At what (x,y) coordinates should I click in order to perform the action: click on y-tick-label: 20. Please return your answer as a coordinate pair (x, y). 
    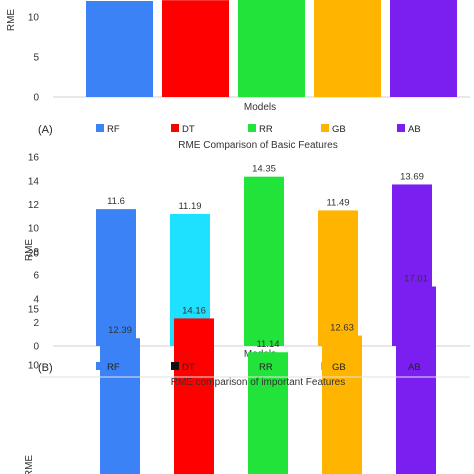
    Looking at the image, I should click on (34, 254).